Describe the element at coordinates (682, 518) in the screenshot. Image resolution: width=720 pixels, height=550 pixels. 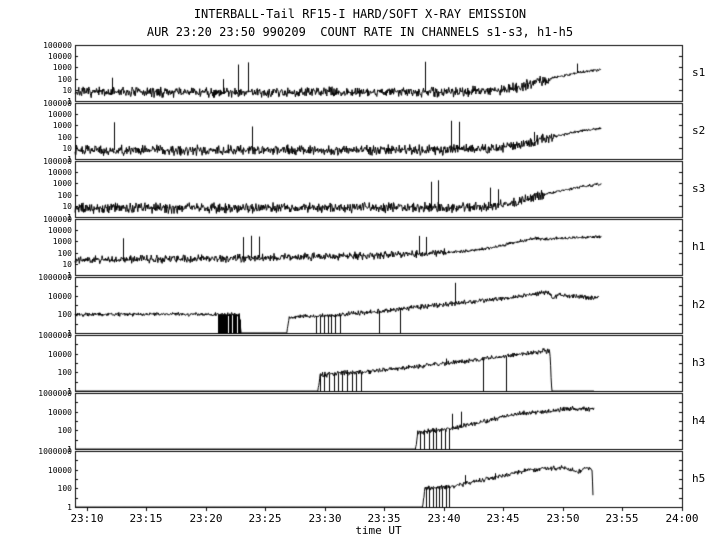
I see `x-tick-label: 24:00` at that location.